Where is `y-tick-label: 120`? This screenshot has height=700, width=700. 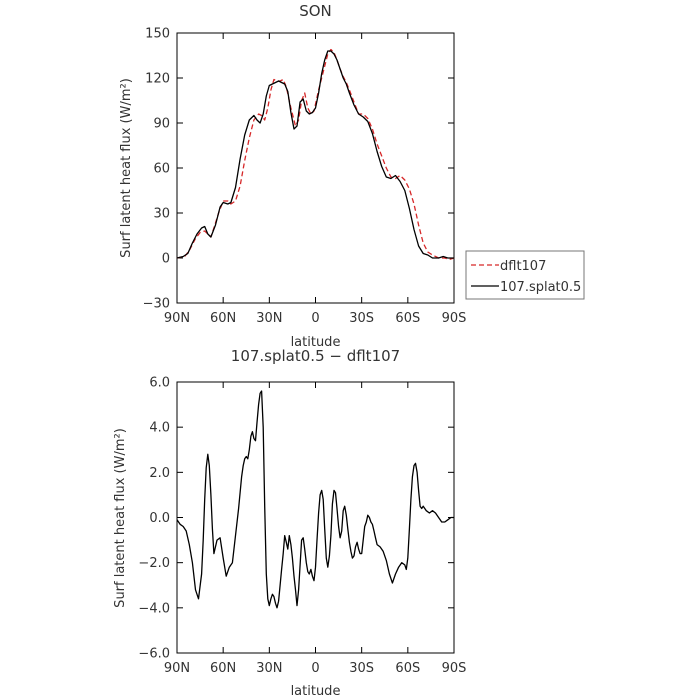 y-tick-label: 120 is located at coordinates (157, 79).